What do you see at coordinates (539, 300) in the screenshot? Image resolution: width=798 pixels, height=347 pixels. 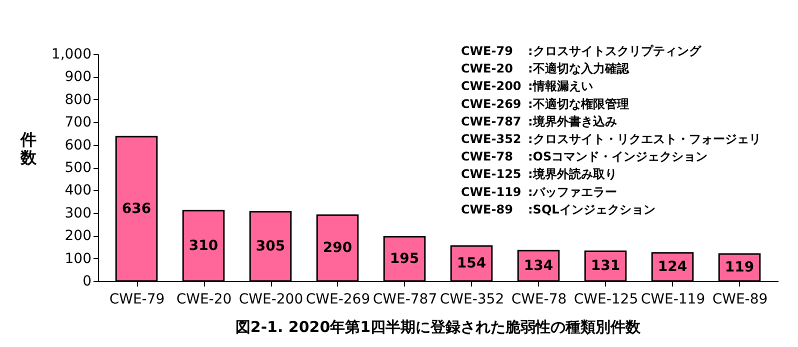 I see `x-tick-label: CWE-78` at bounding box center [539, 300].